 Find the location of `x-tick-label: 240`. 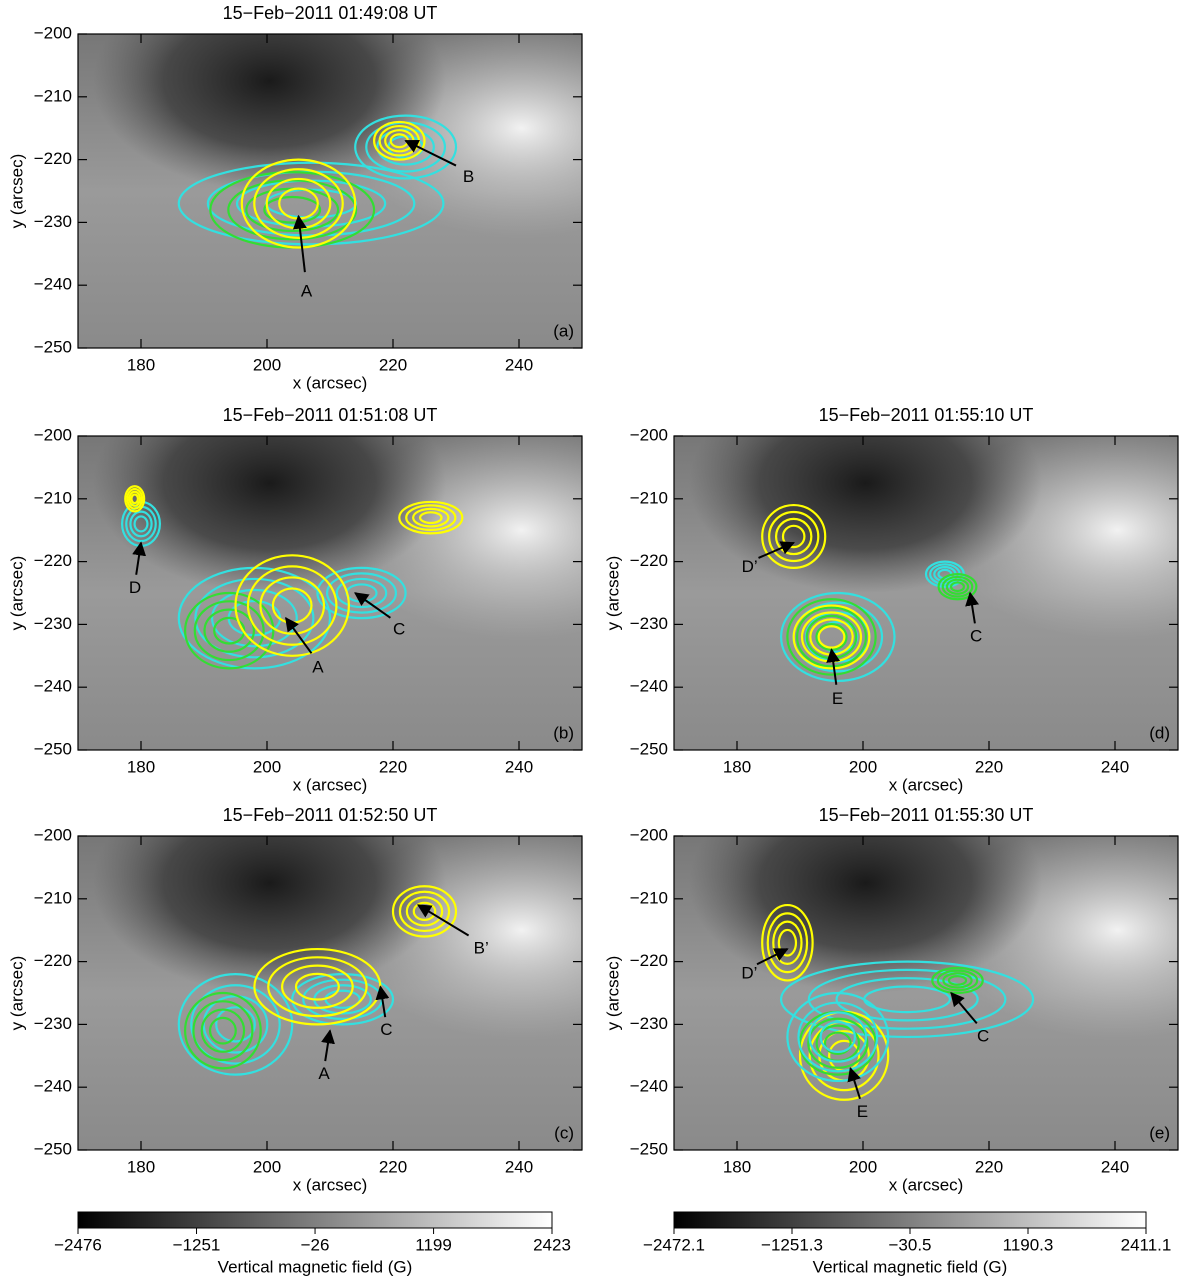

x-tick-label: 240 is located at coordinates (519, 766).